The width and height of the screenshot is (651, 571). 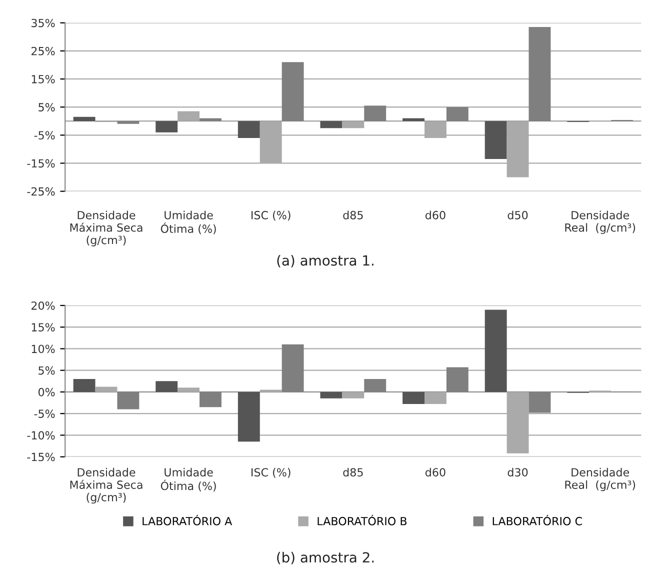 What do you see at coordinates (518, 215) in the screenshot?
I see `x-tick-label: d50` at bounding box center [518, 215].